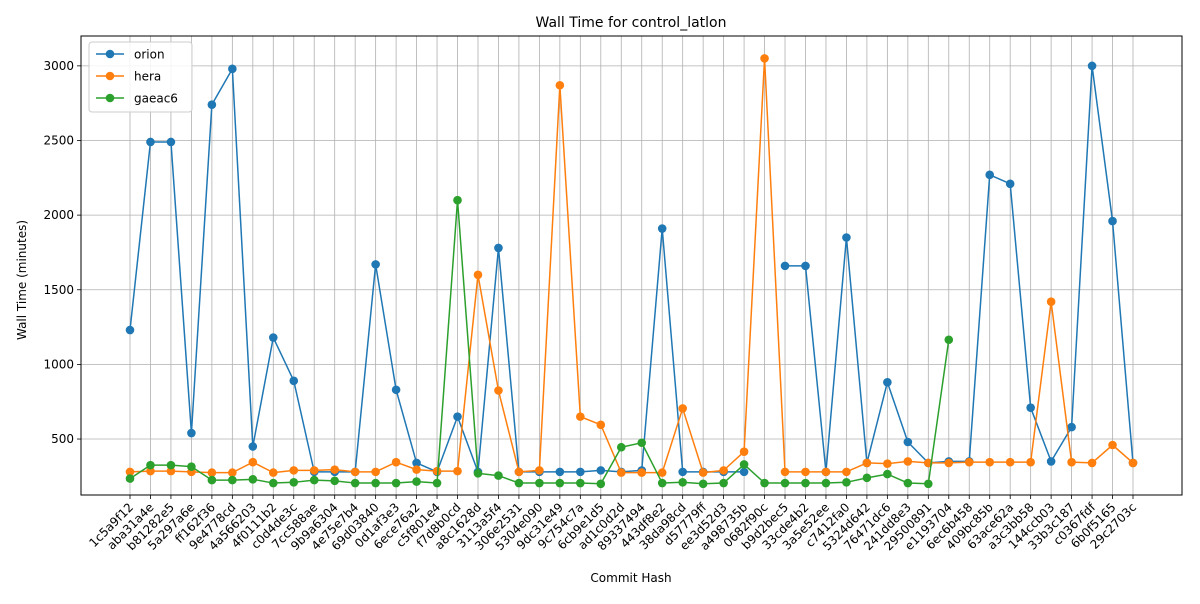 This screenshot has width=1200, height=604. I want to click on y-tick-label: 2000, so click(58, 215).